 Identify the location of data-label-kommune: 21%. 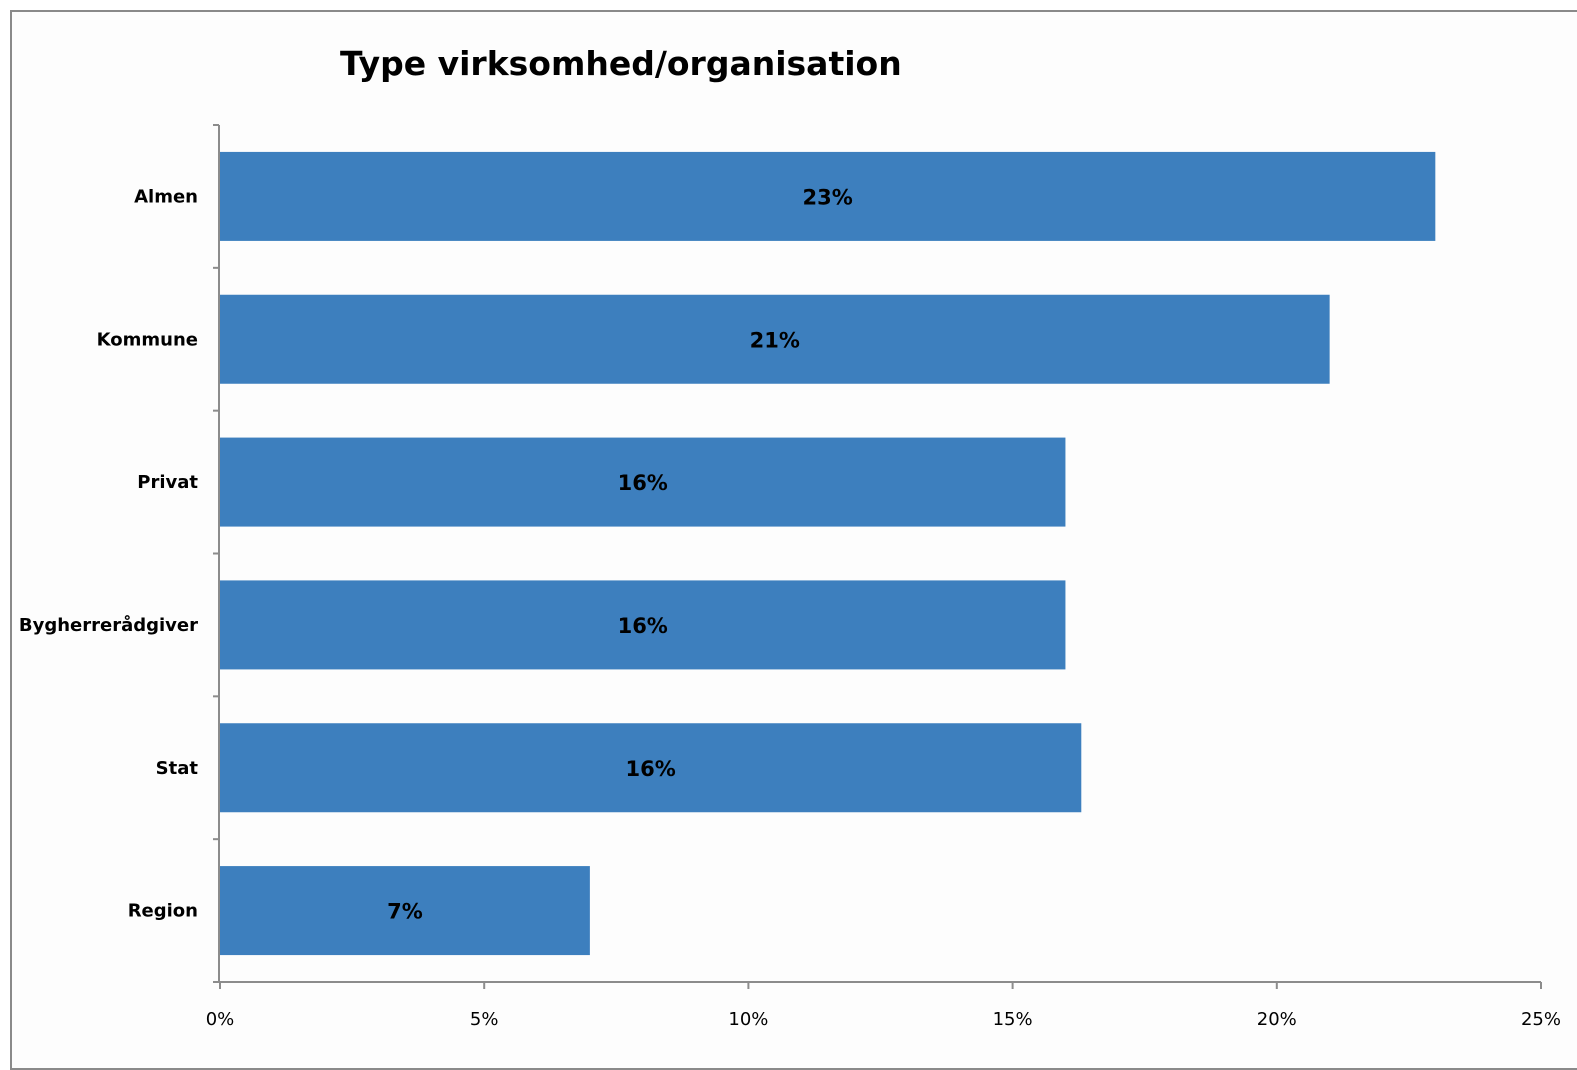
(775, 340).